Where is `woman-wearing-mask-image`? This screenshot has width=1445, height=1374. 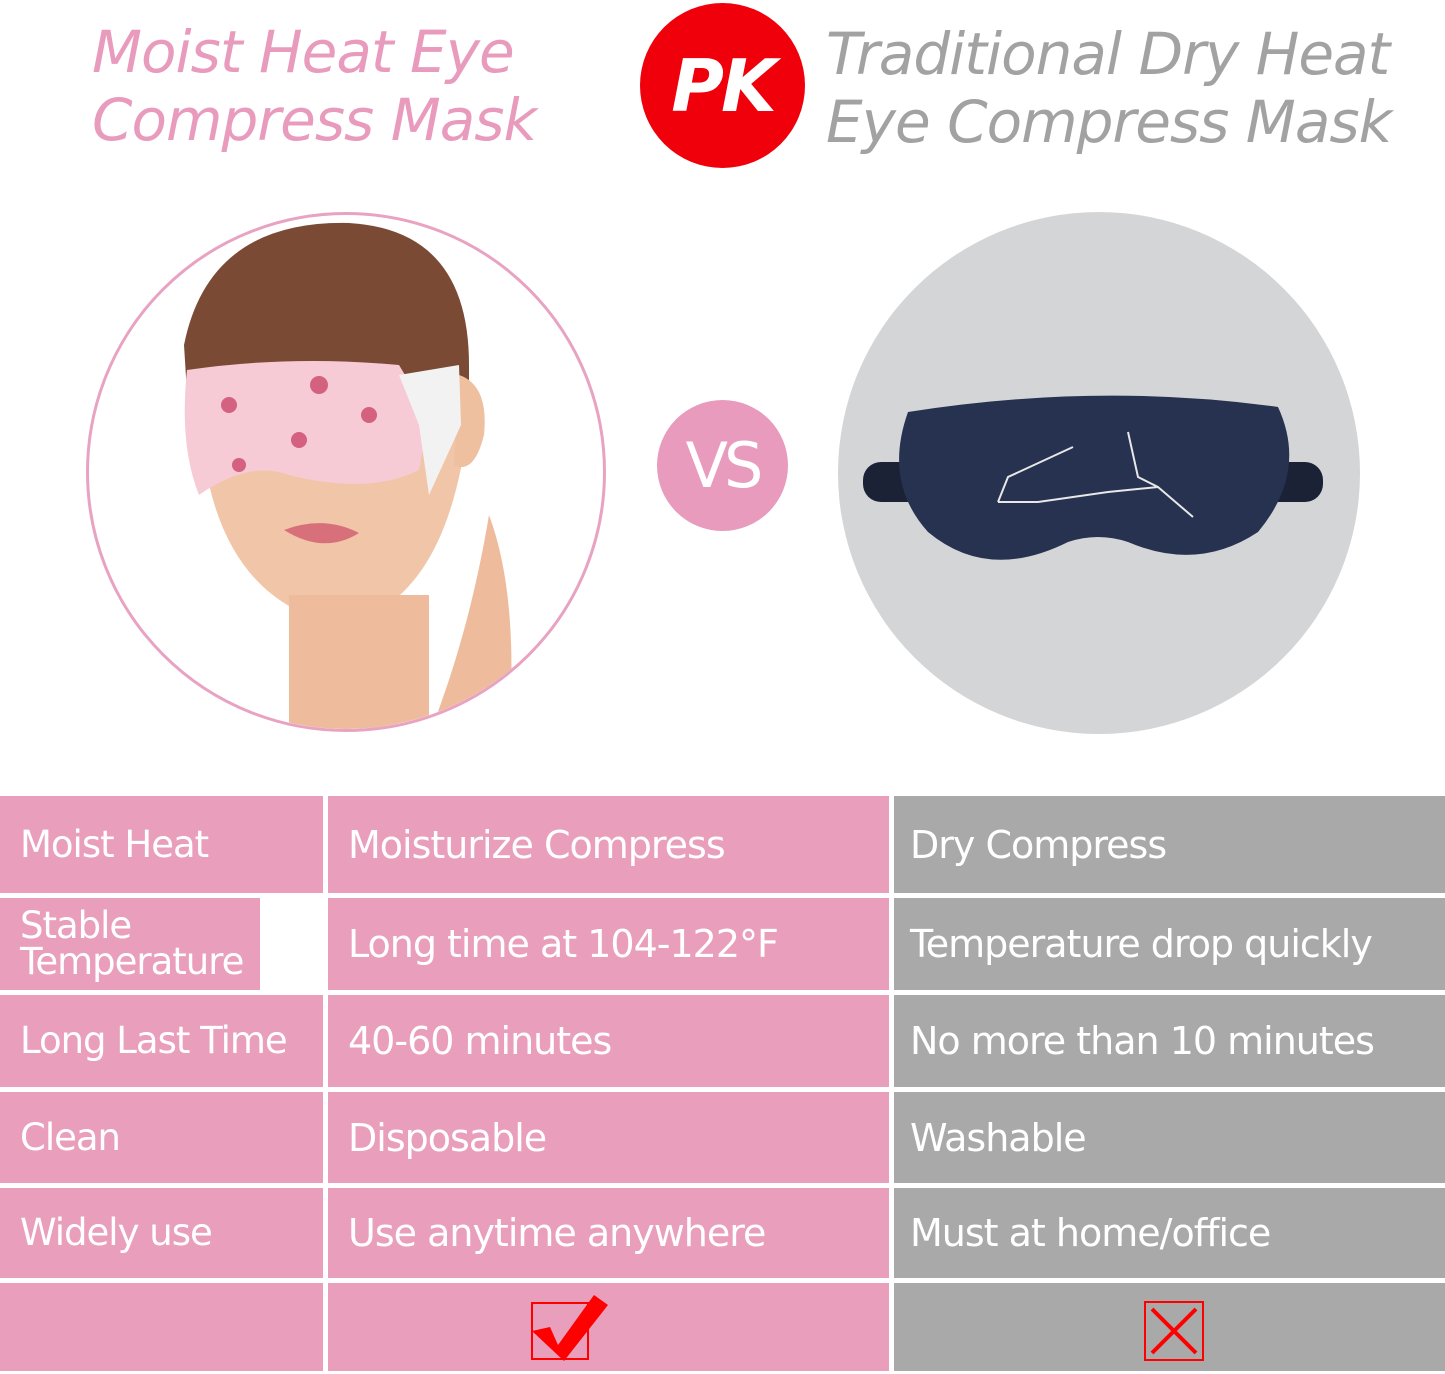 woman-wearing-mask-image is located at coordinates (346, 472).